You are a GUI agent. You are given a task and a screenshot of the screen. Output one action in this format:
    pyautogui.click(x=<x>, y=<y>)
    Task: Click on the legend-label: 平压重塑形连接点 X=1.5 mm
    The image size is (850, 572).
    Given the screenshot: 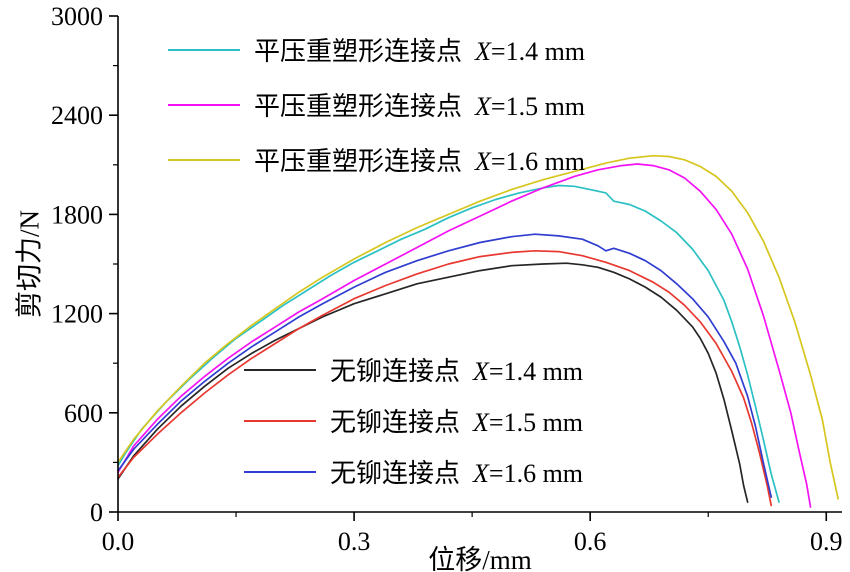 What is the action you would take?
    pyautogui.click(x=420, y=106)
    